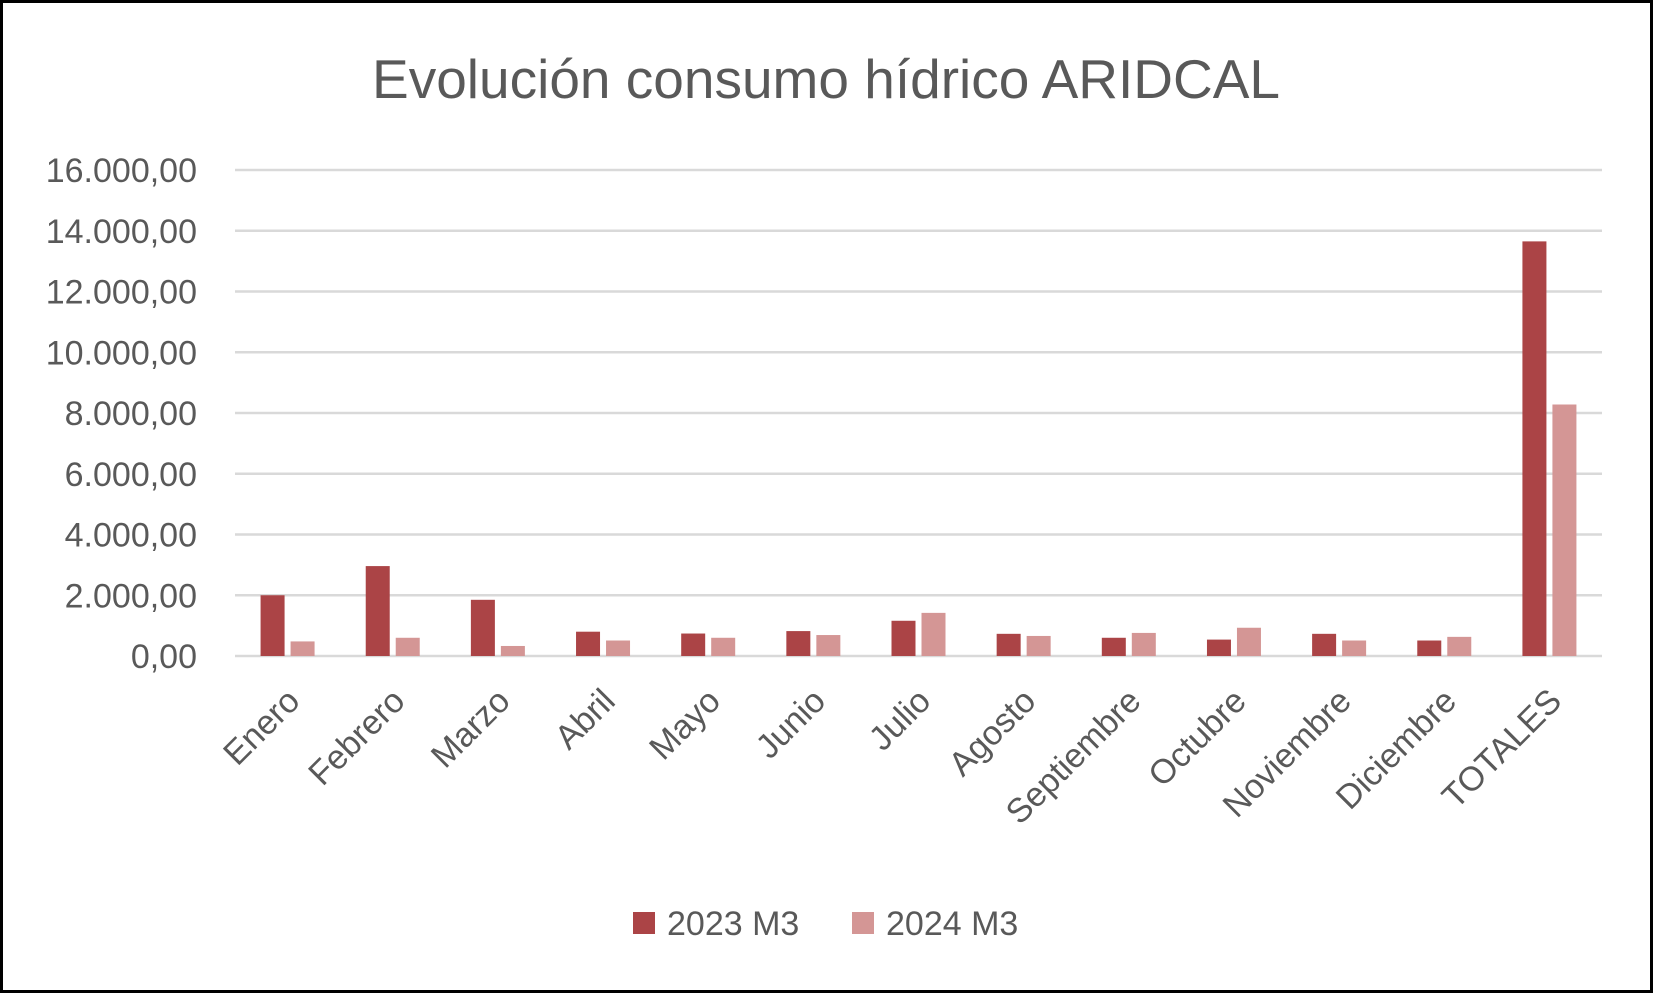 The image size is (1653, 993). I want to click on legend-label: 2023 M3, so click(733, 924).